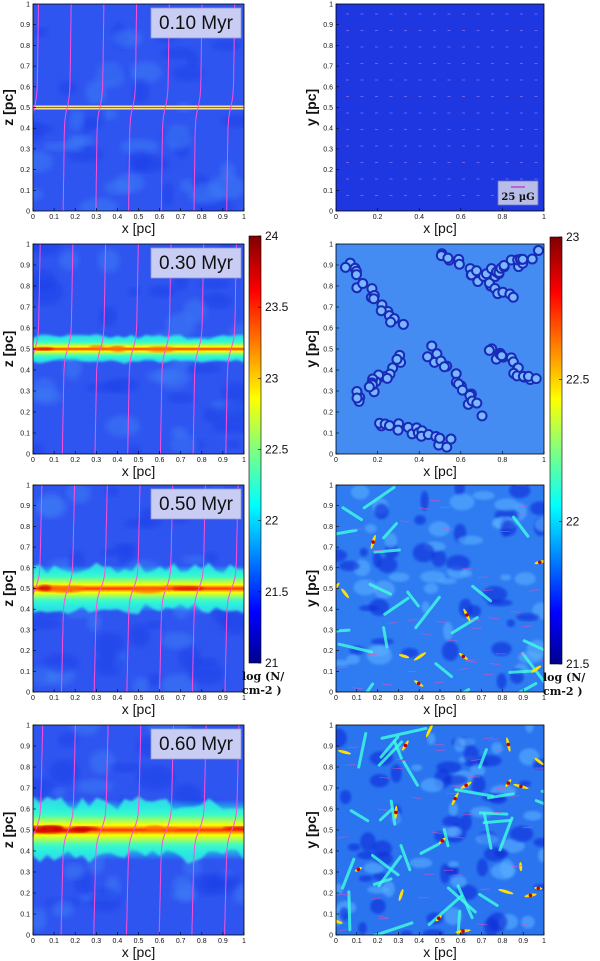 This screenshot has width=600, height=961. Describe the element at coordinates (138, 228) in the screenshot. I see `x-axis-label: x [pc]` at that location.